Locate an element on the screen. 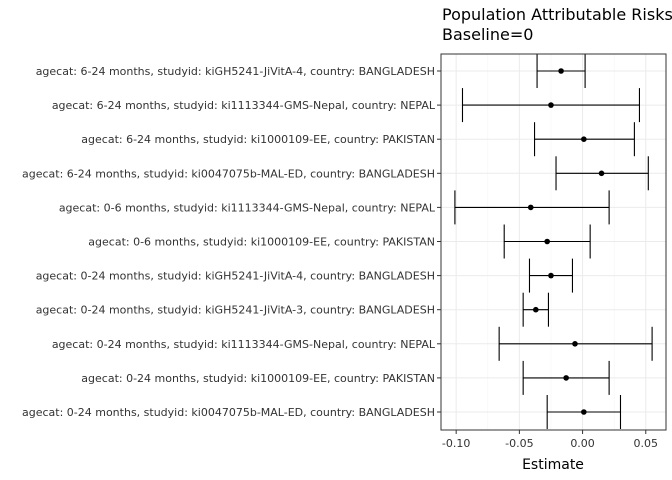  x-axis: -0.10 -0.05 0.00 0.05 is located at coordinates (550, 440).